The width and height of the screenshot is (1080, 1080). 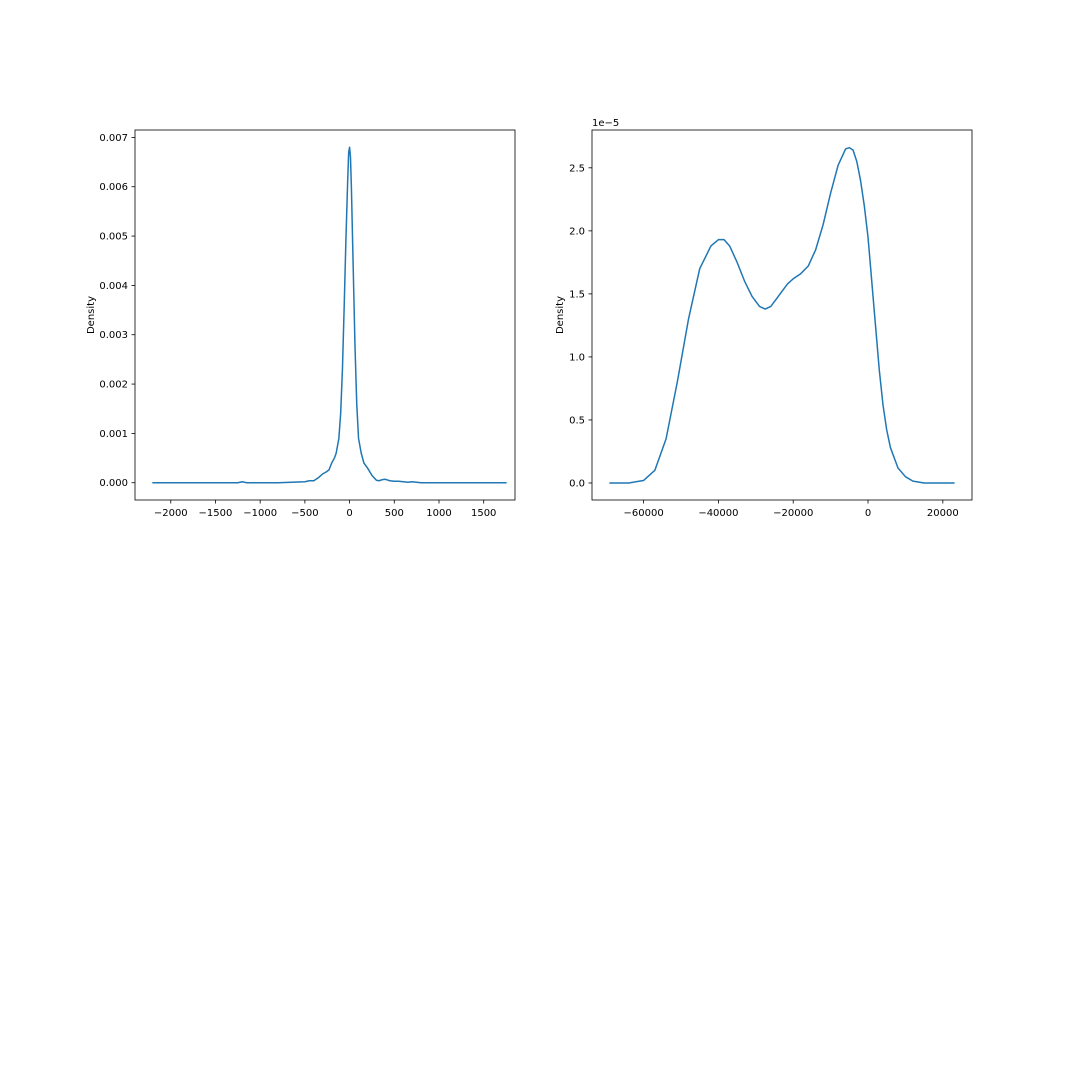 I want to click on y-tick-label: 0.5, so click(x=577, y=420).